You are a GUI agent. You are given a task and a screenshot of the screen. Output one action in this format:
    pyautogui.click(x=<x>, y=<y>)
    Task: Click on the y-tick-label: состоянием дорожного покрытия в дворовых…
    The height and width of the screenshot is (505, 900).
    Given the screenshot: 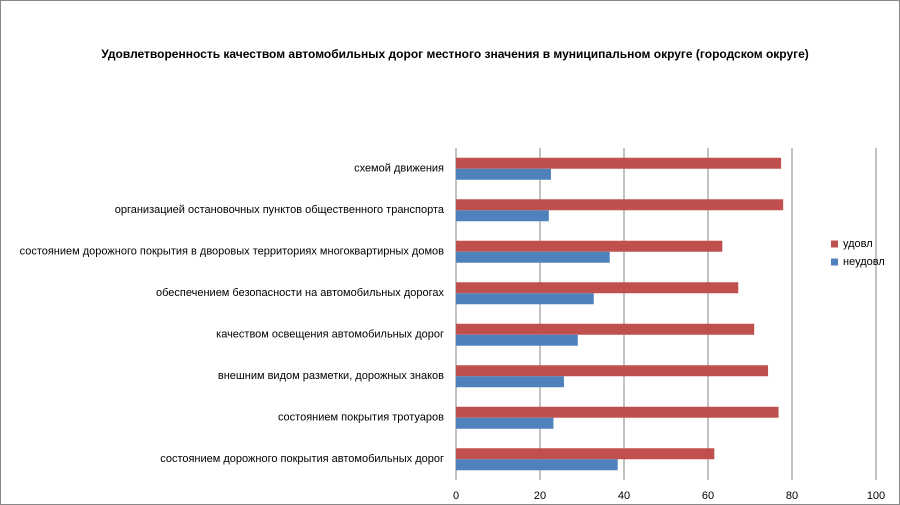 What is the action you would take?
    pyautogui.click(x=232, y=252)
    